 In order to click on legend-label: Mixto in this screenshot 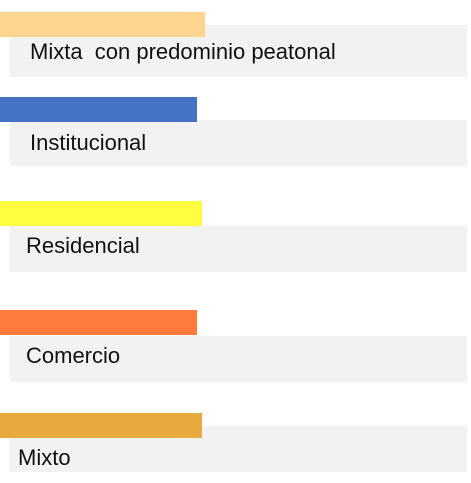, I will do `click(44, 457)`.